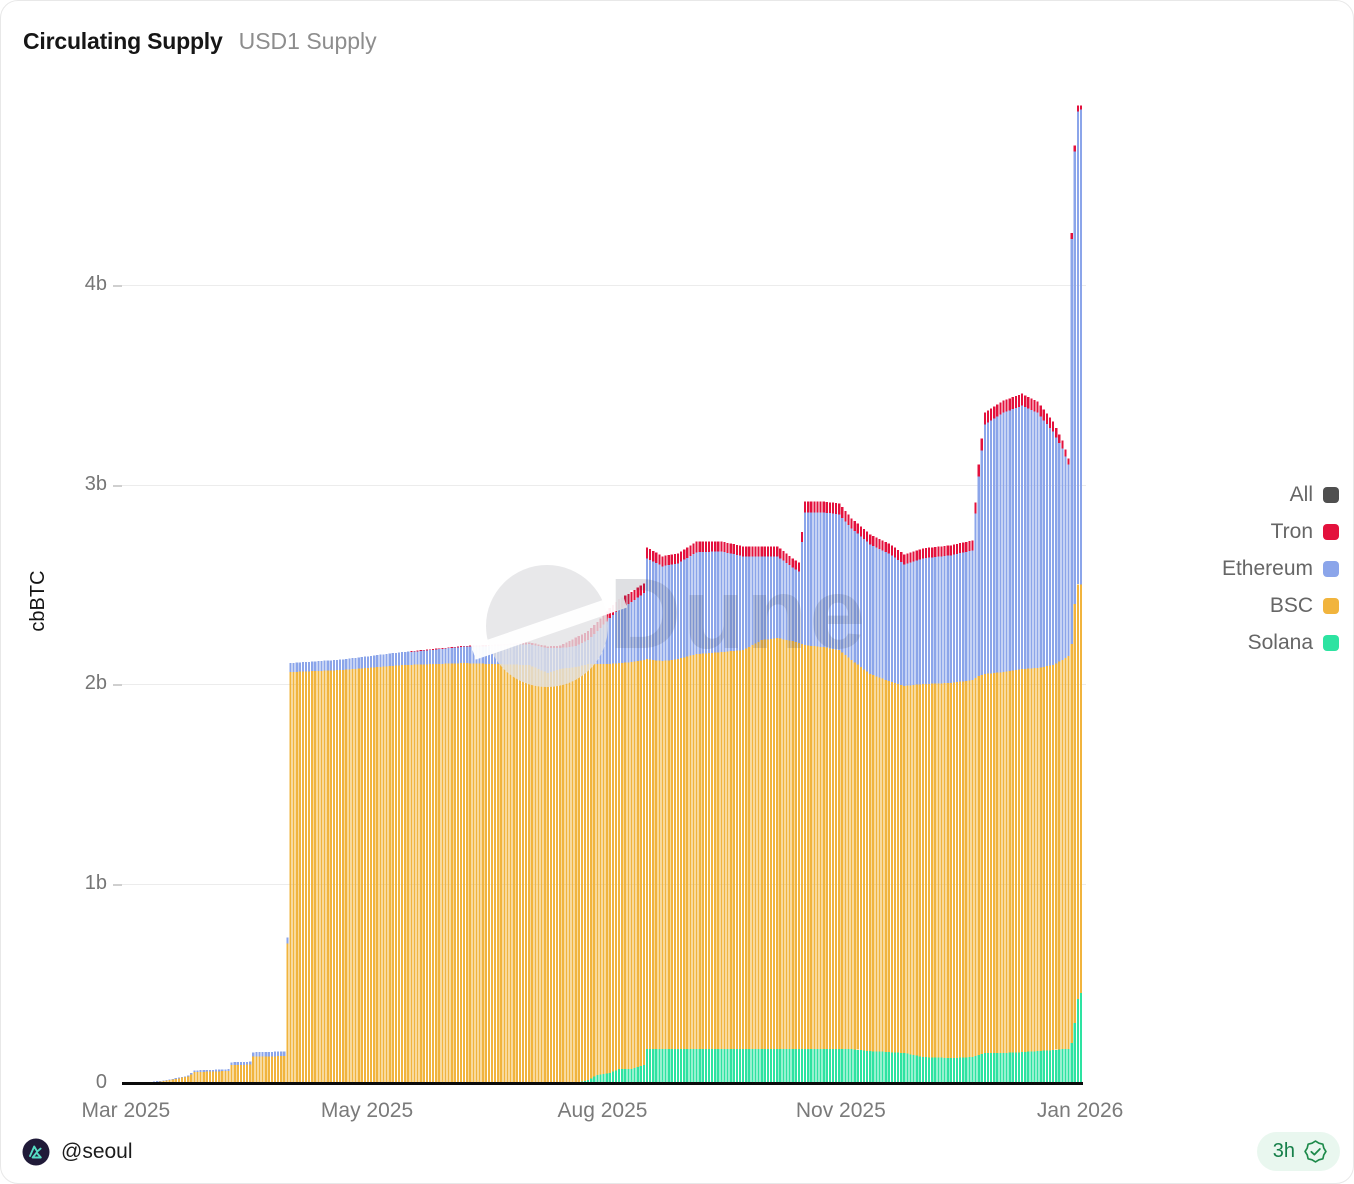  I want to click on author-avatar-icon, so click(36, 1152).